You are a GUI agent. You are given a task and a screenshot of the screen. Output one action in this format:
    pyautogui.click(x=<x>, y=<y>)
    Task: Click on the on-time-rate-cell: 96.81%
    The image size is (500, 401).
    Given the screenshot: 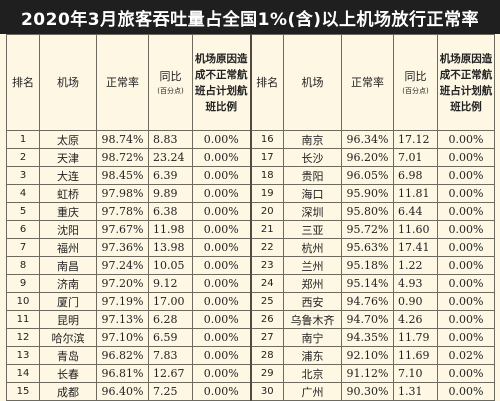 What is the action you would take?
    pyautogui.click(x=122, y=373)
    